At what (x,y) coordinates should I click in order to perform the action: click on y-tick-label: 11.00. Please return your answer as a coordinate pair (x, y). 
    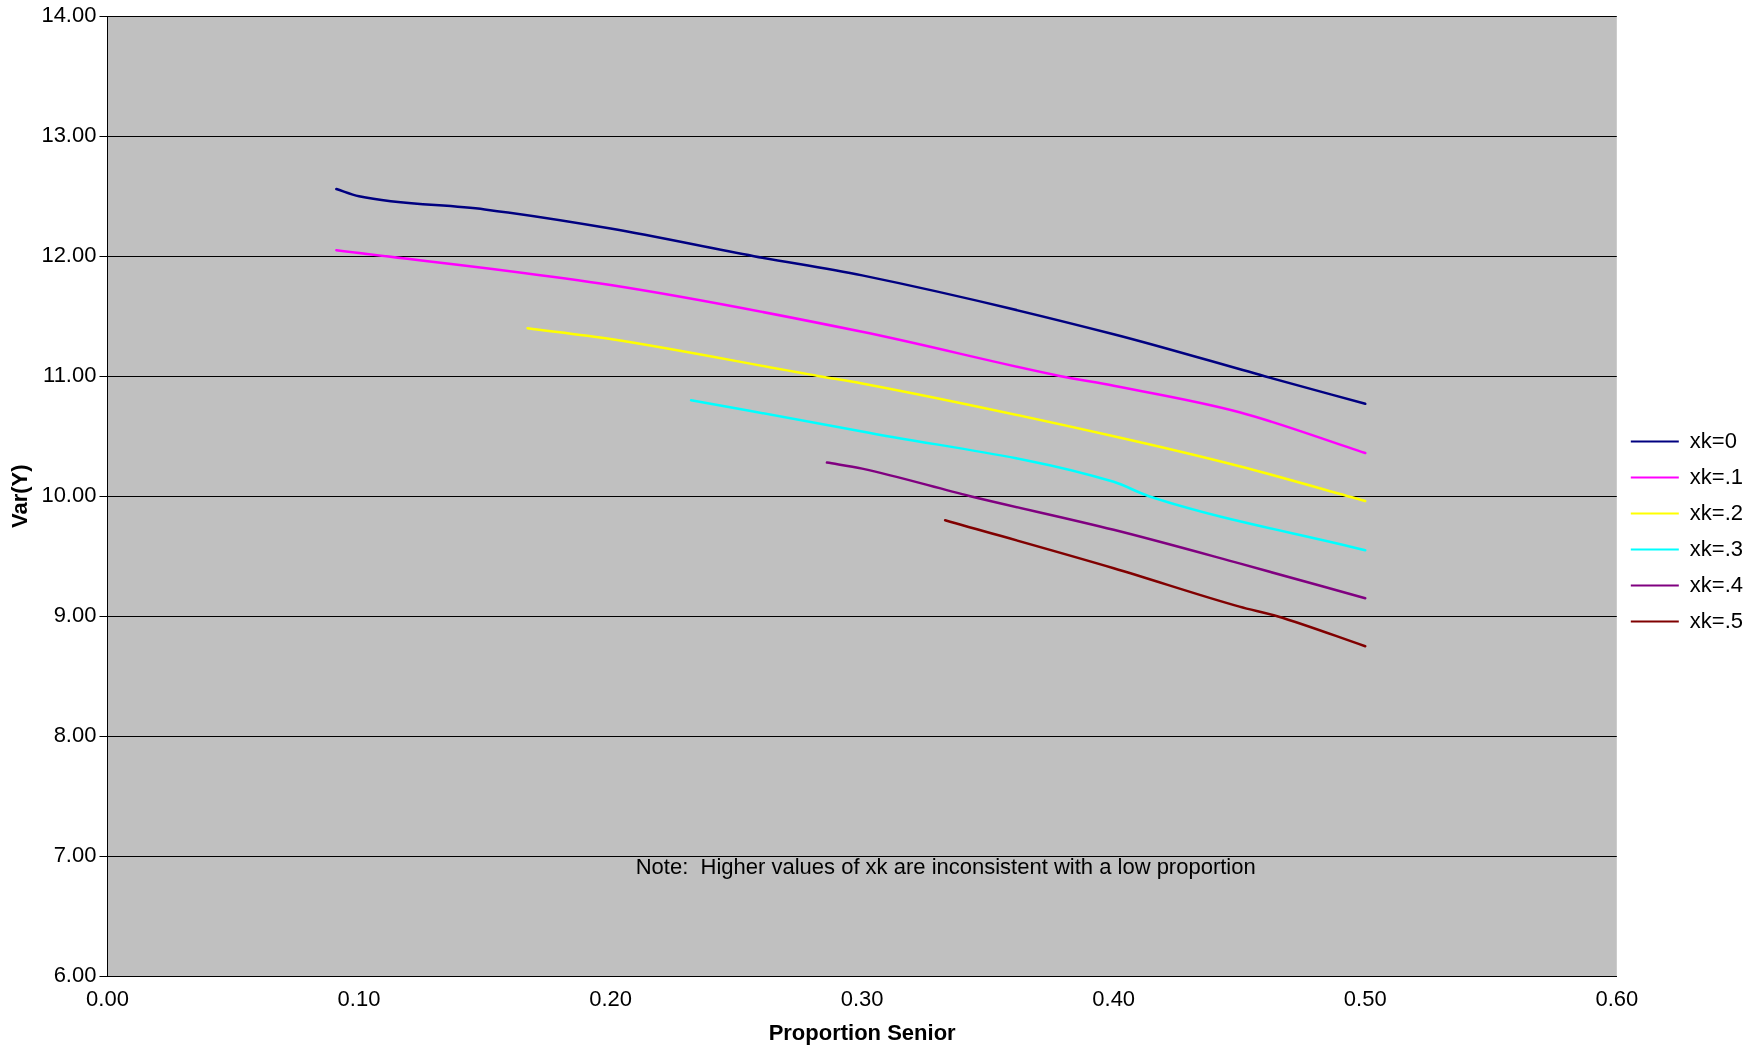
    Looking at the image, I should click on (70, 375).